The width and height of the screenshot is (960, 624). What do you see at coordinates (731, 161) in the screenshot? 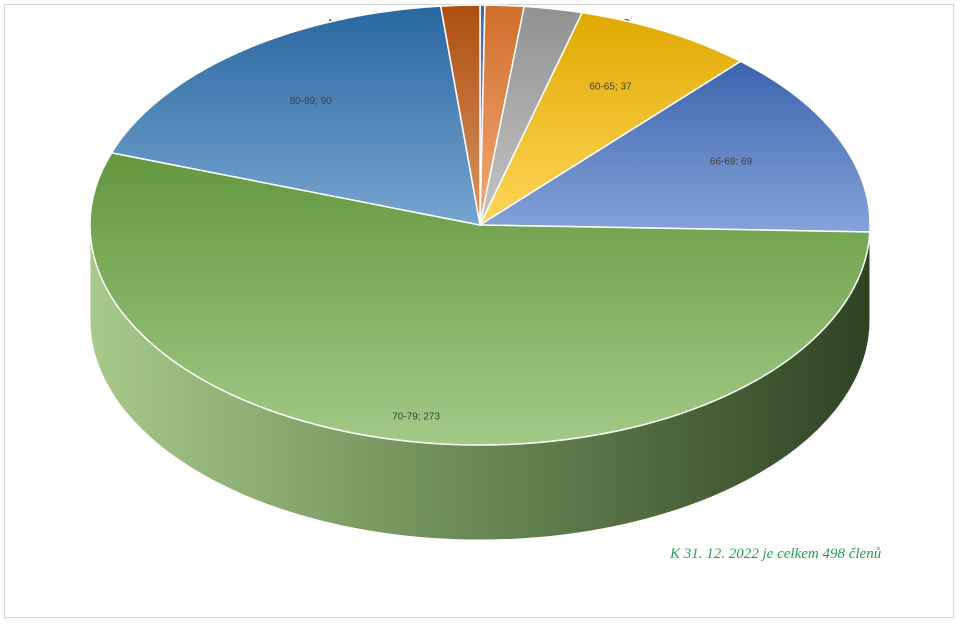
I see `data-label-66-69: 66-69; 69` at bounding box center [731, 161].